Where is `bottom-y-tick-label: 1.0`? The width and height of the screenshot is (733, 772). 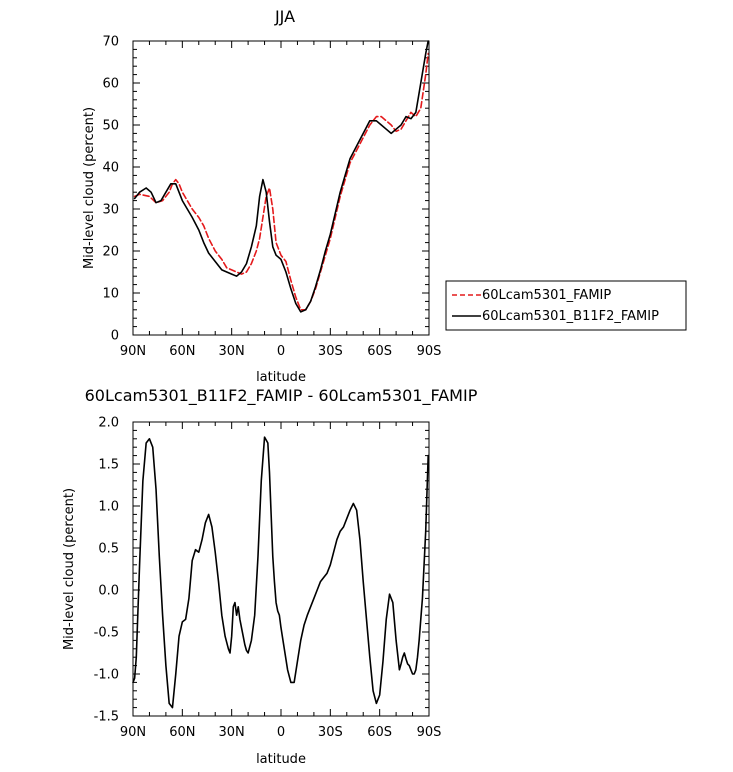
bottom-y-tick-label: 1.0 is located at coordinates (108, 507).